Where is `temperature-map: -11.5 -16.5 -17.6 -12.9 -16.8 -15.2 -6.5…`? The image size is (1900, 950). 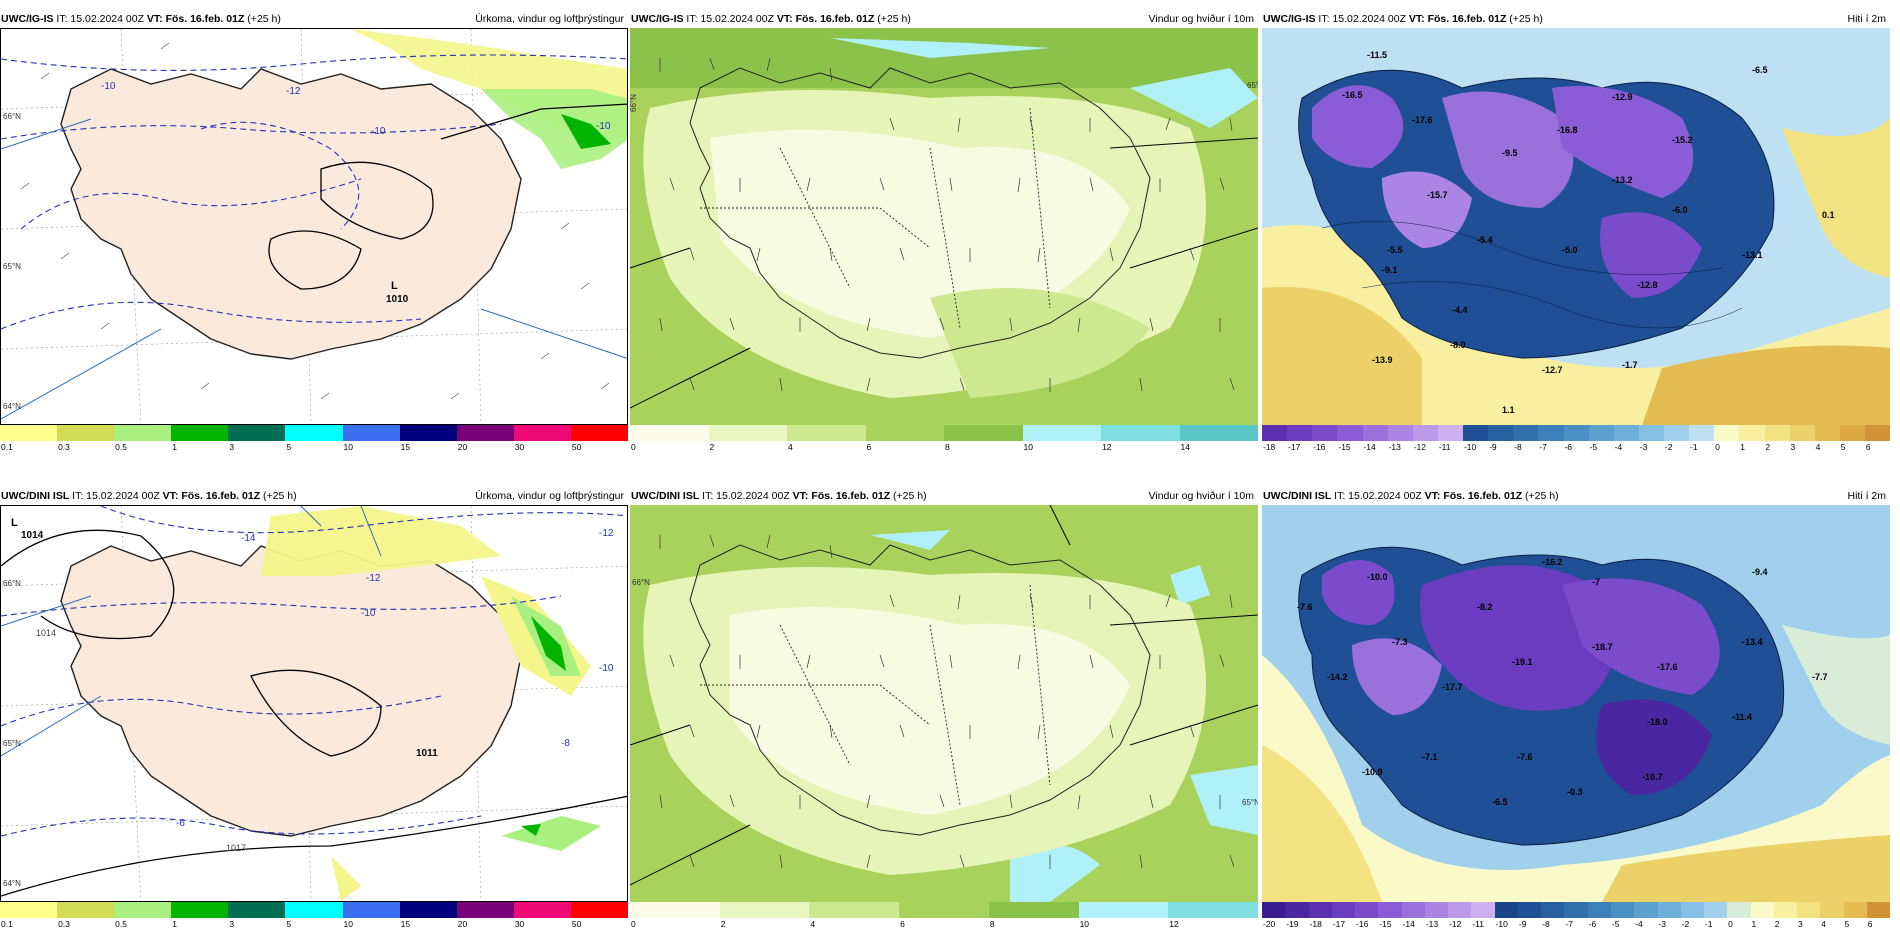
temperature-map: -11.5 -16.5 -17.6 -12.9 -16.8 -15.2 -6.5… is located at coordinates (1576, 226).